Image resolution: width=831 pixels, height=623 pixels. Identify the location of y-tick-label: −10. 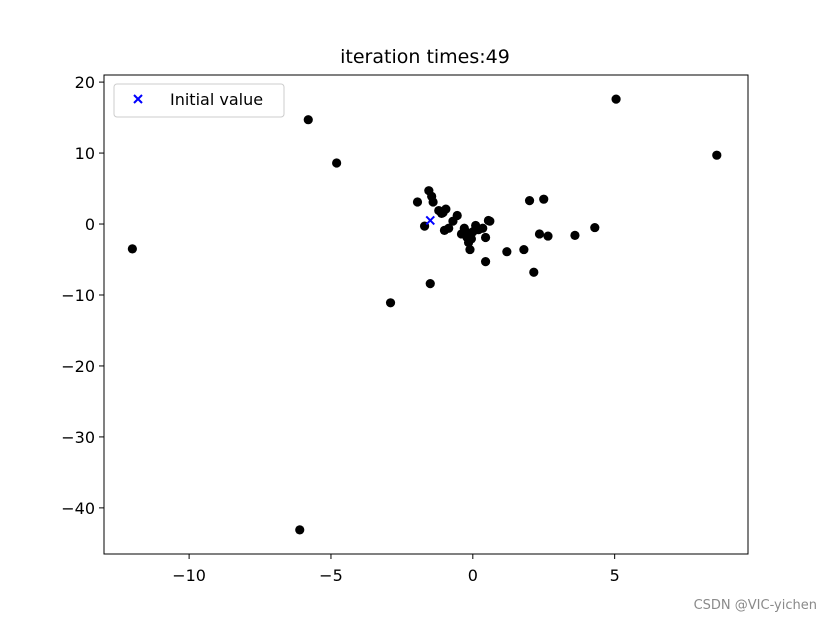
(78, 295).